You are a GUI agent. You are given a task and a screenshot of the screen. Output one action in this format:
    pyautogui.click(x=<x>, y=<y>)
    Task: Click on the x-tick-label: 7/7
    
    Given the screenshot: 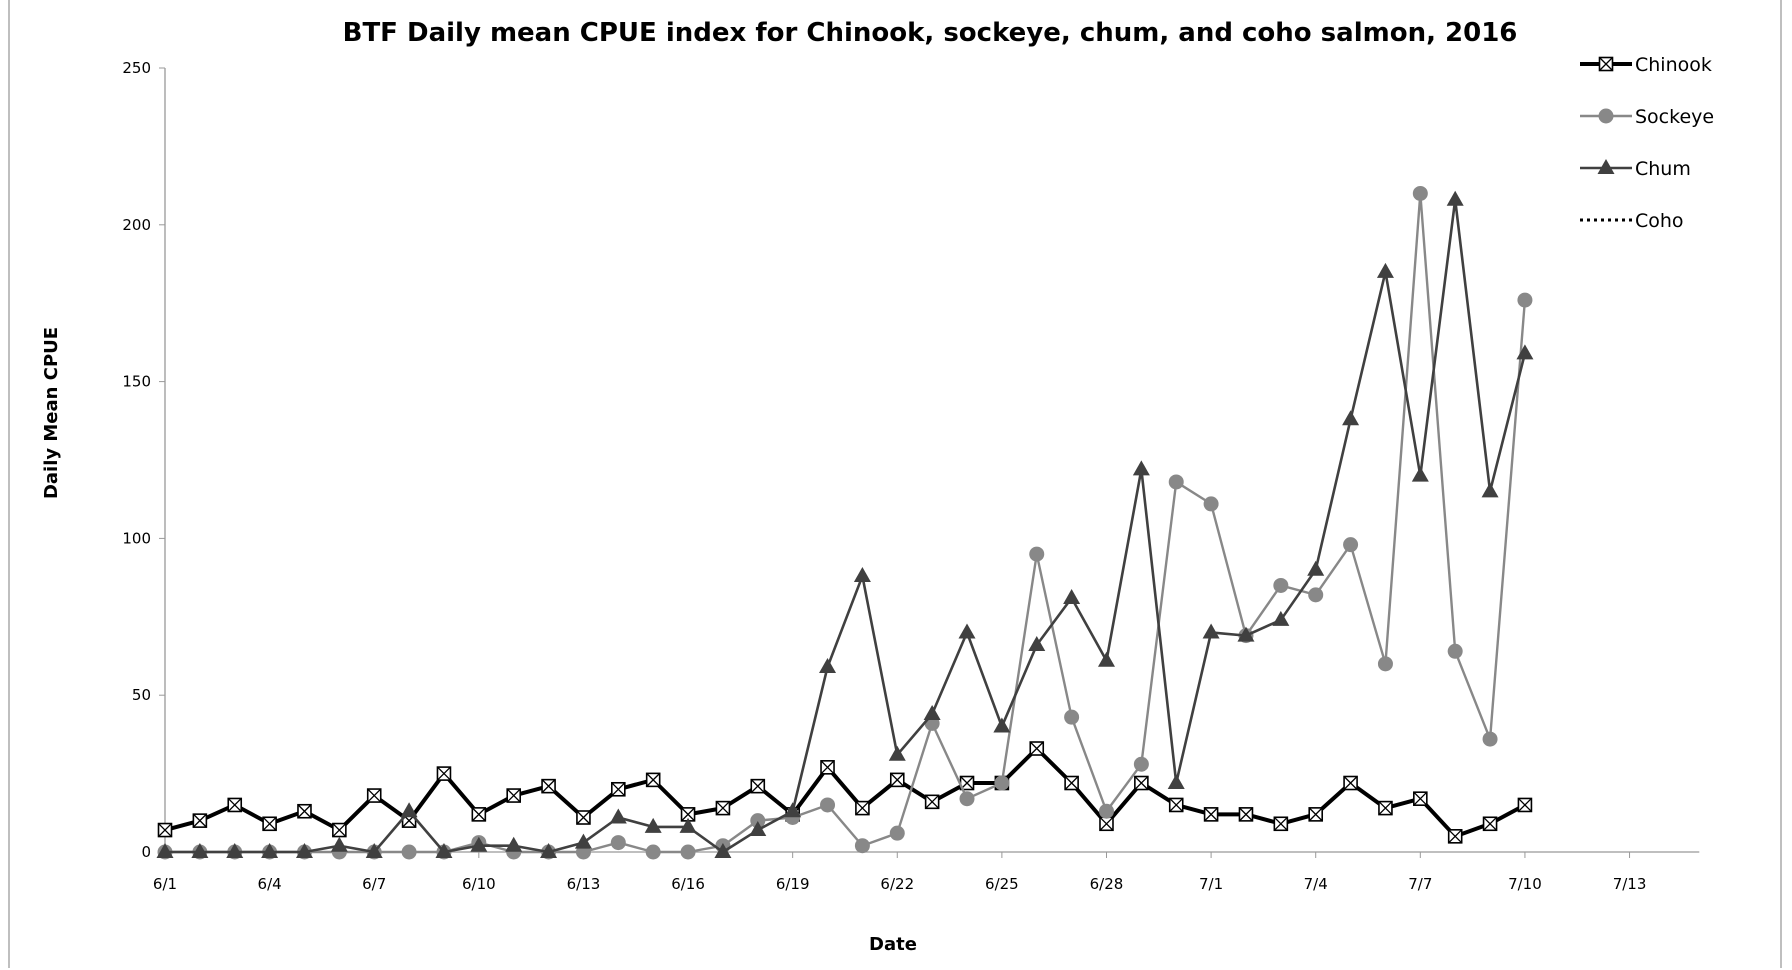 What is the action you would take?
    pyautogui.click(x=1420, y=884)
    